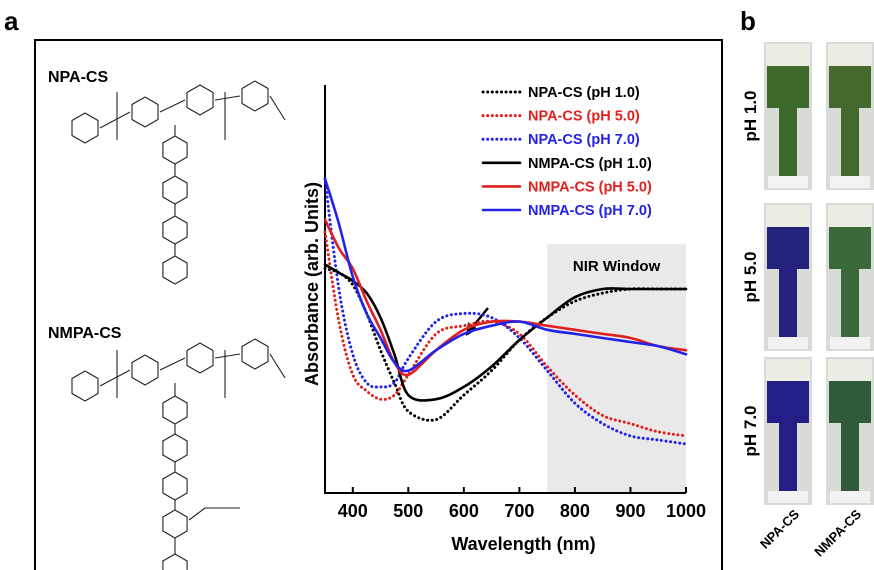 This screenshot has height=570, width=874. I want to click on panel-label: a, so click(11, 21).